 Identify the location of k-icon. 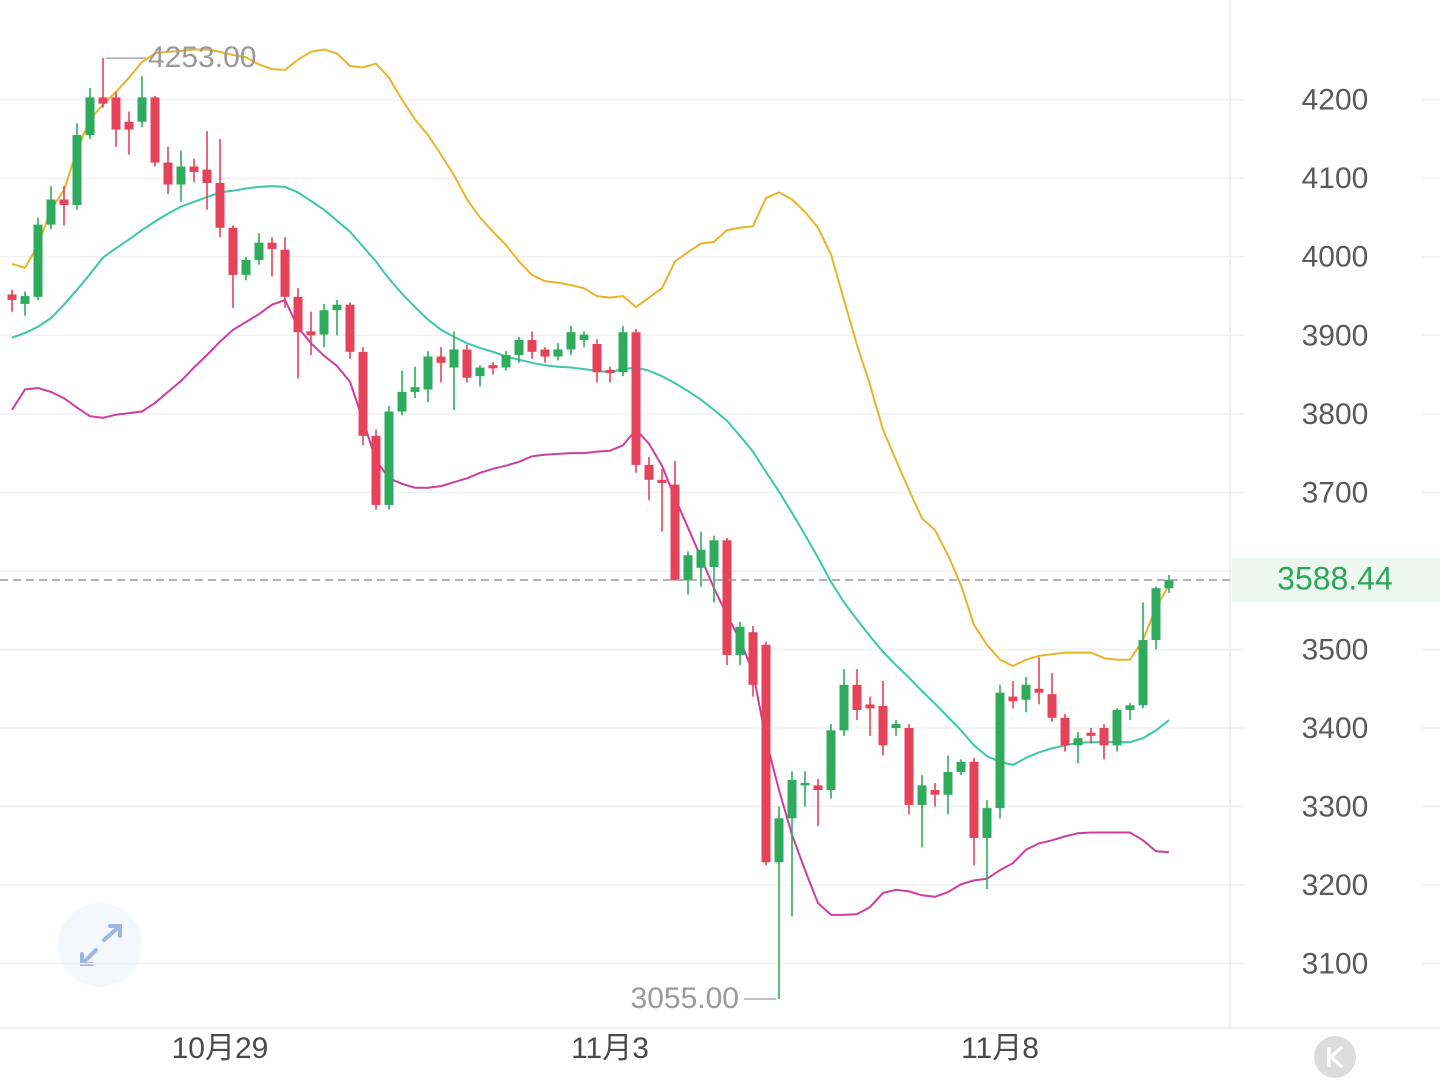
(1335, 1057).